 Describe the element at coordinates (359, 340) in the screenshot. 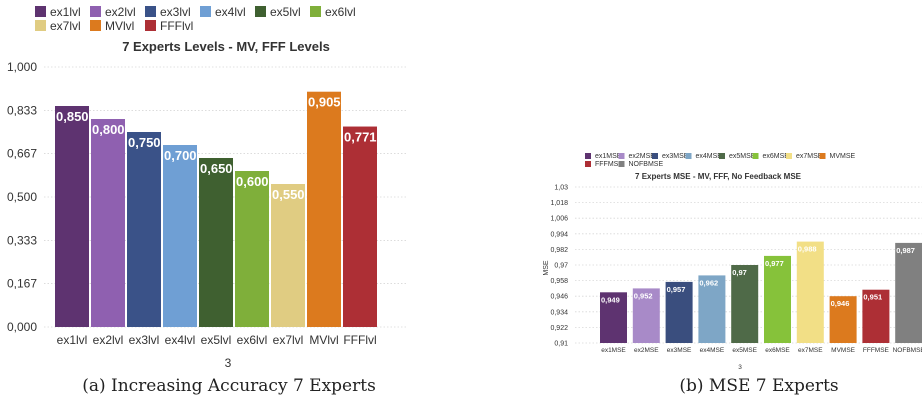

I see `a-x-tick-label: FFFlvl` at that location.